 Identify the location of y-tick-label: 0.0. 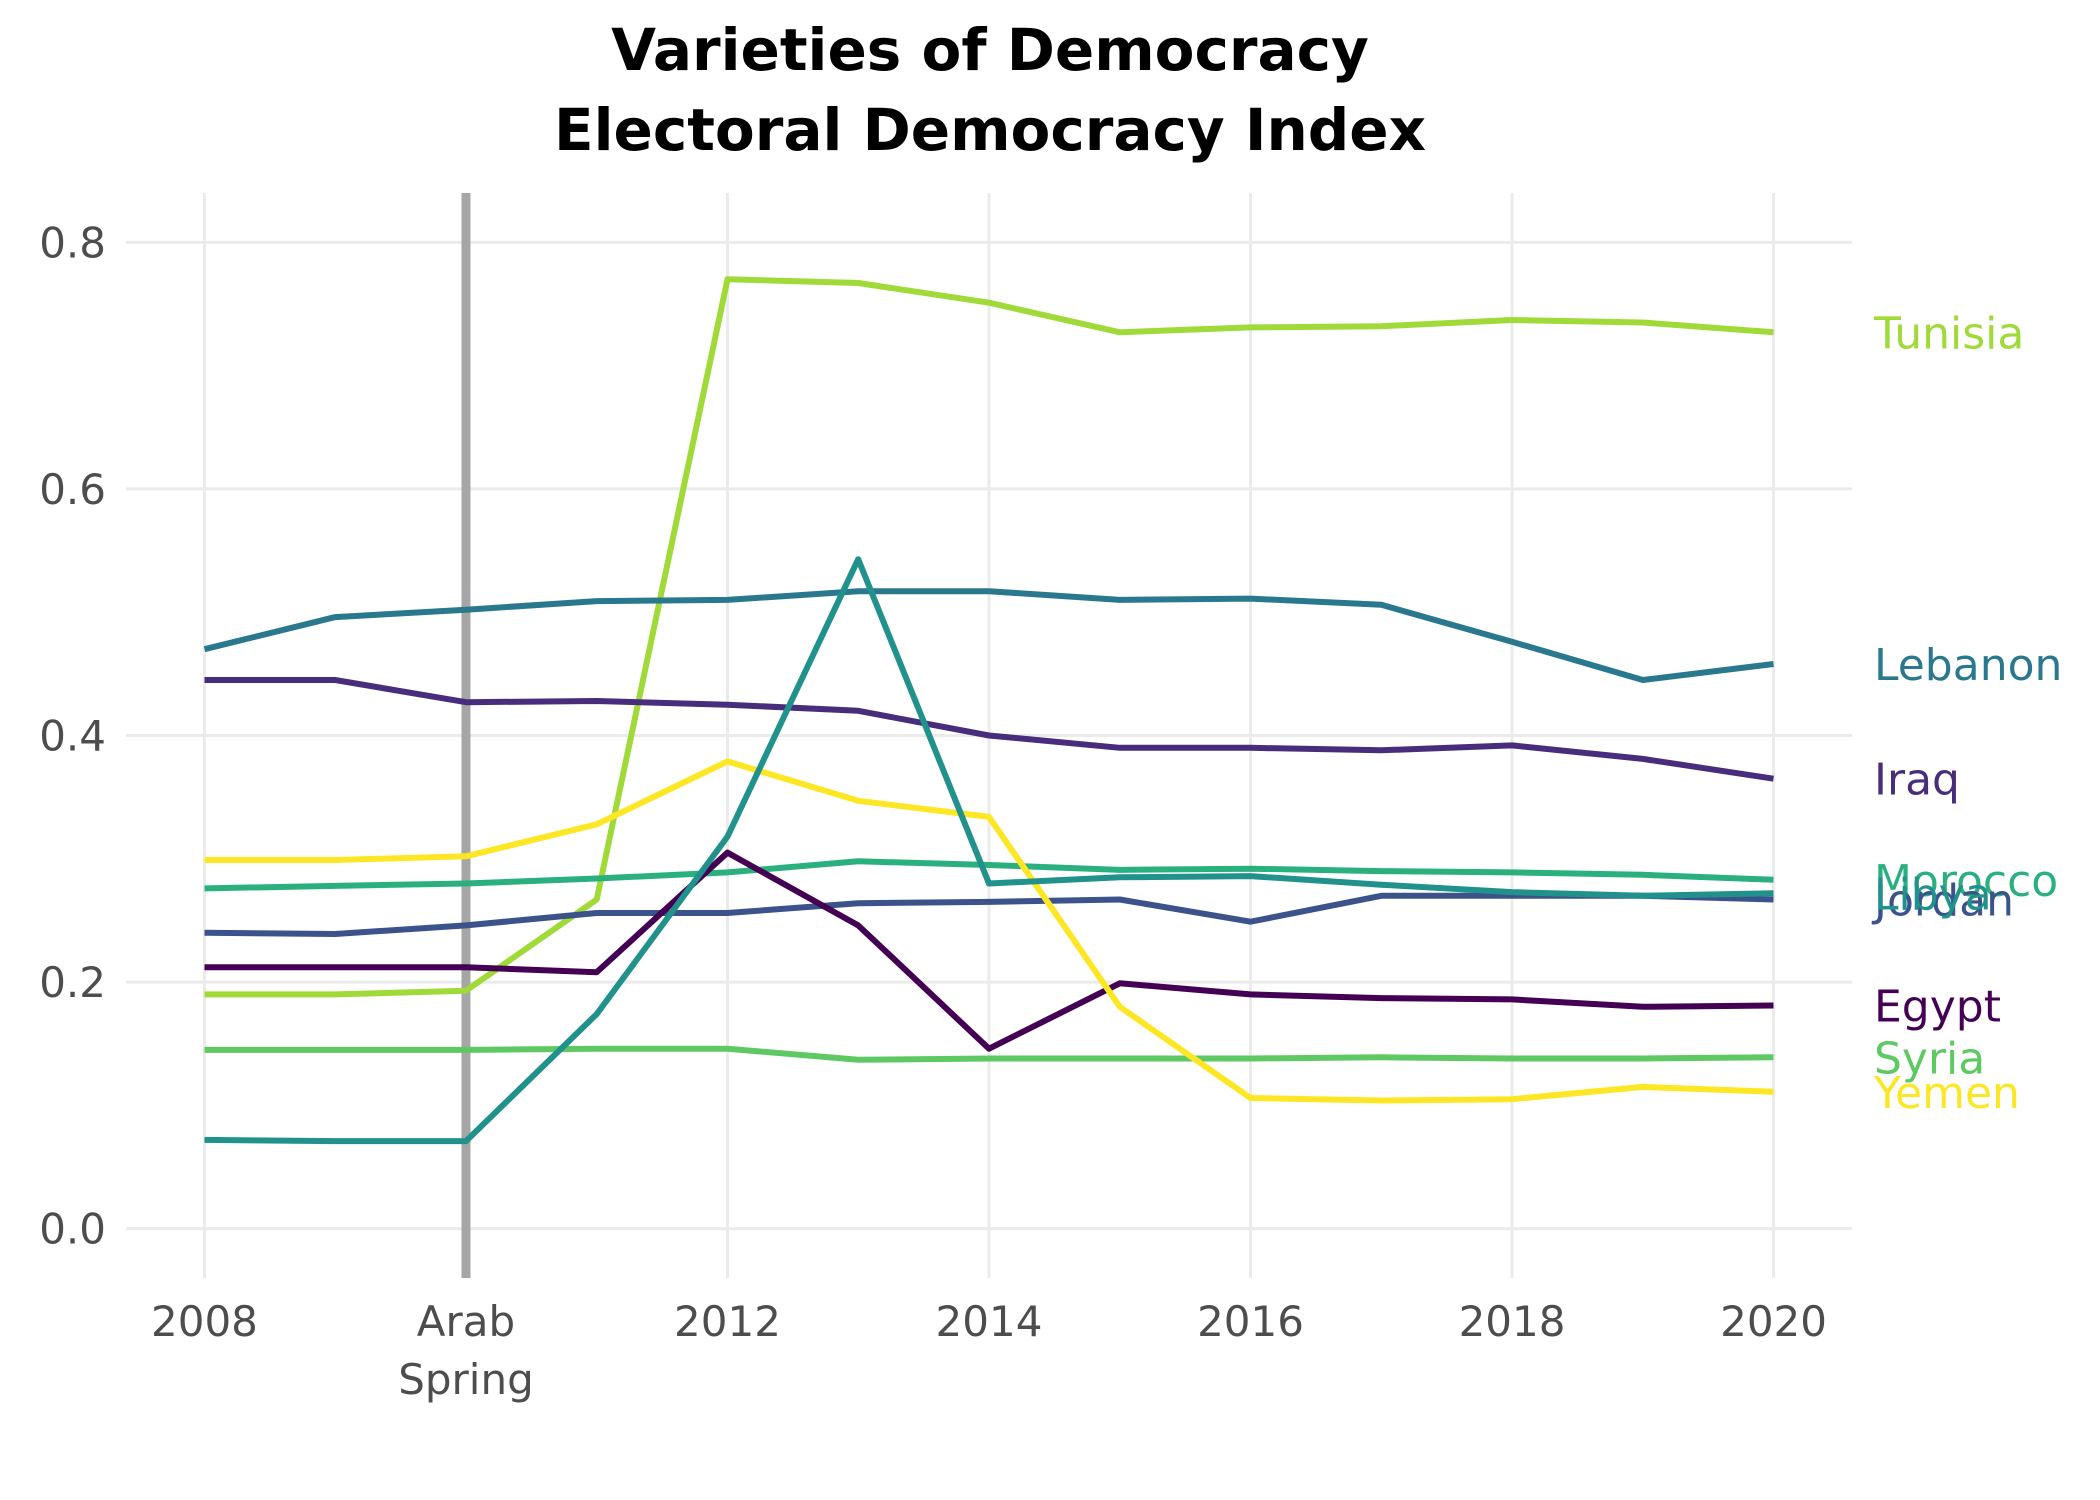
(72, 1229).